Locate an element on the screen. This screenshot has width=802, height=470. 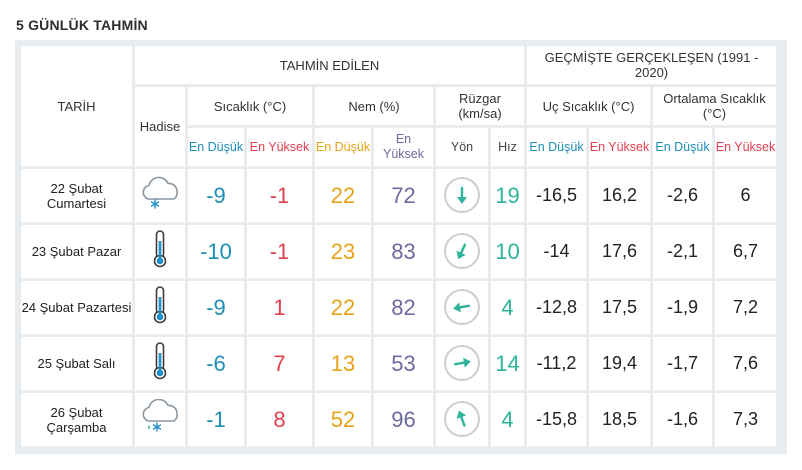
date-cell: 24 Şubat Pazartesi is located at coordinates (76, 307).